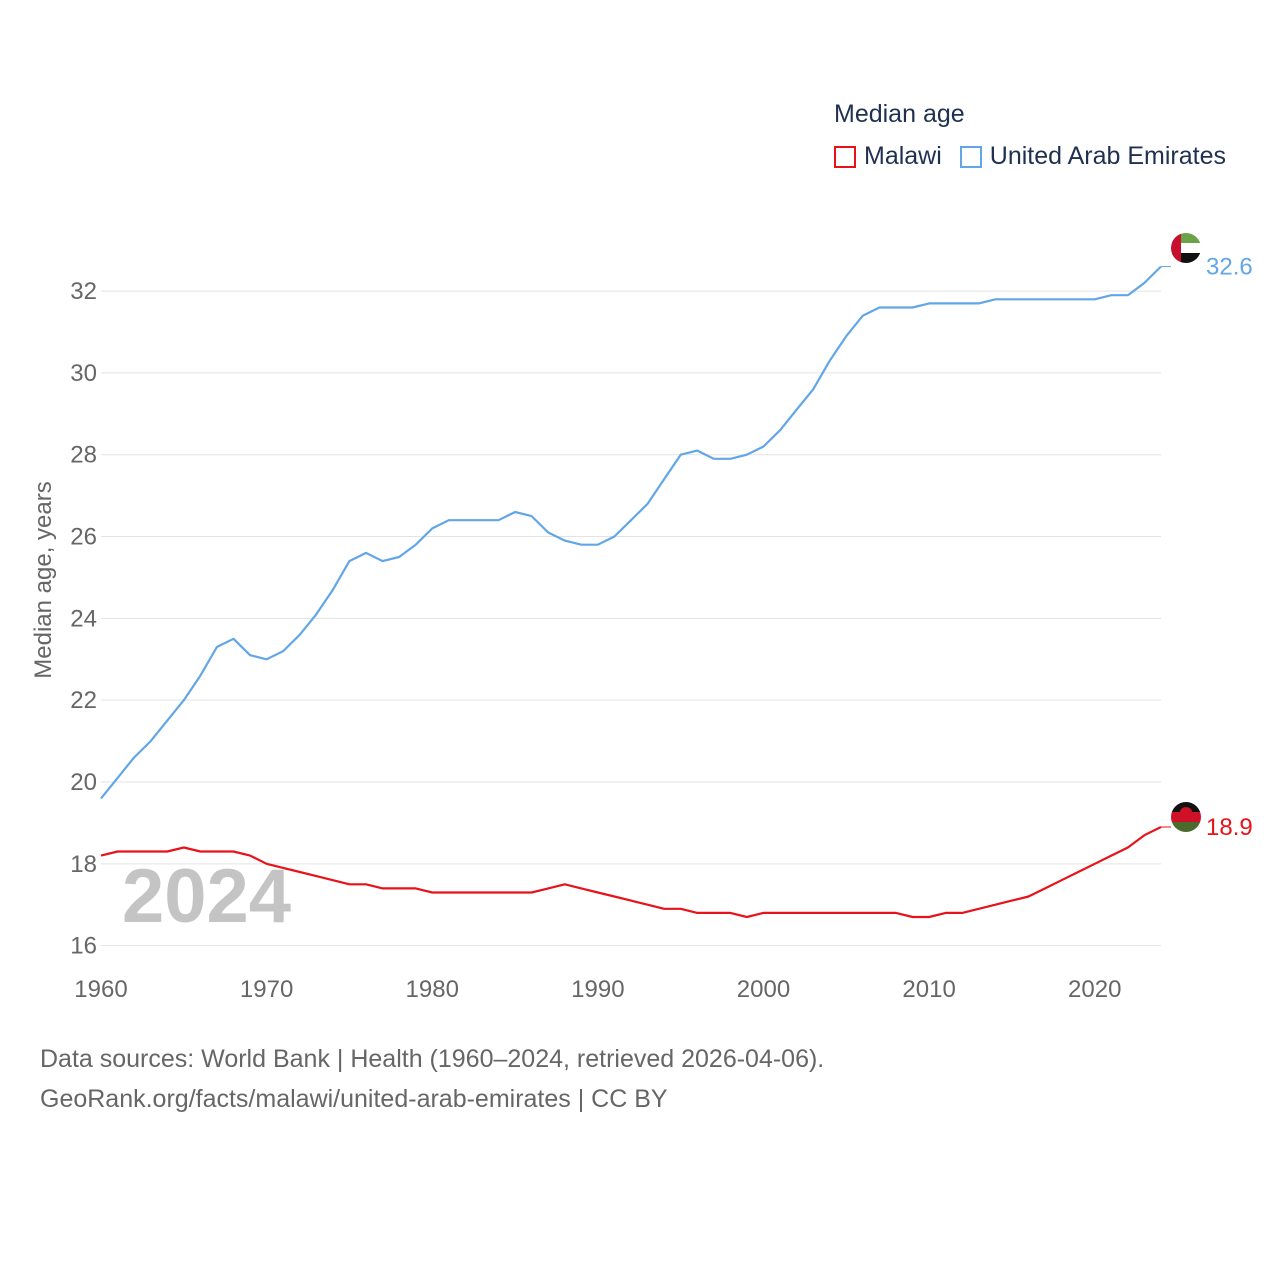 Image resolution: width=1280 pixels, height=1280 pixels. What do you see at coordinates (1229, 547) in the screenshot?
I see `end-value-labels: 18.9 32.6` at bounding box center [1229, 547].